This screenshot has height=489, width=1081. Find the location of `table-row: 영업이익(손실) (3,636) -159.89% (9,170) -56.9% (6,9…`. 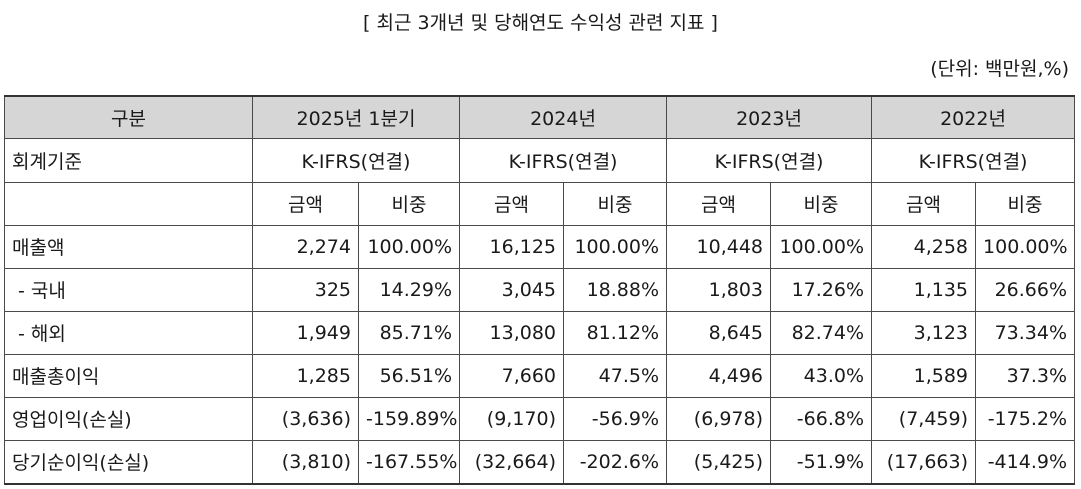

table-row: 영업이익(손실) (3,636) -159.89% (9,170) -56.9% (6,9… is located at coordinates (540, 418).